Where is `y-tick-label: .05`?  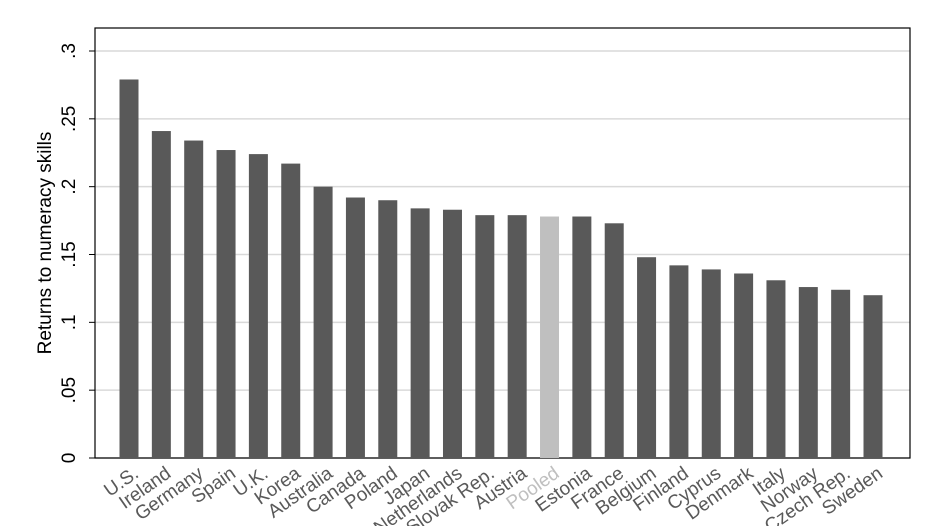 y-tick-label: .05 is located at coordinates (69, 390).